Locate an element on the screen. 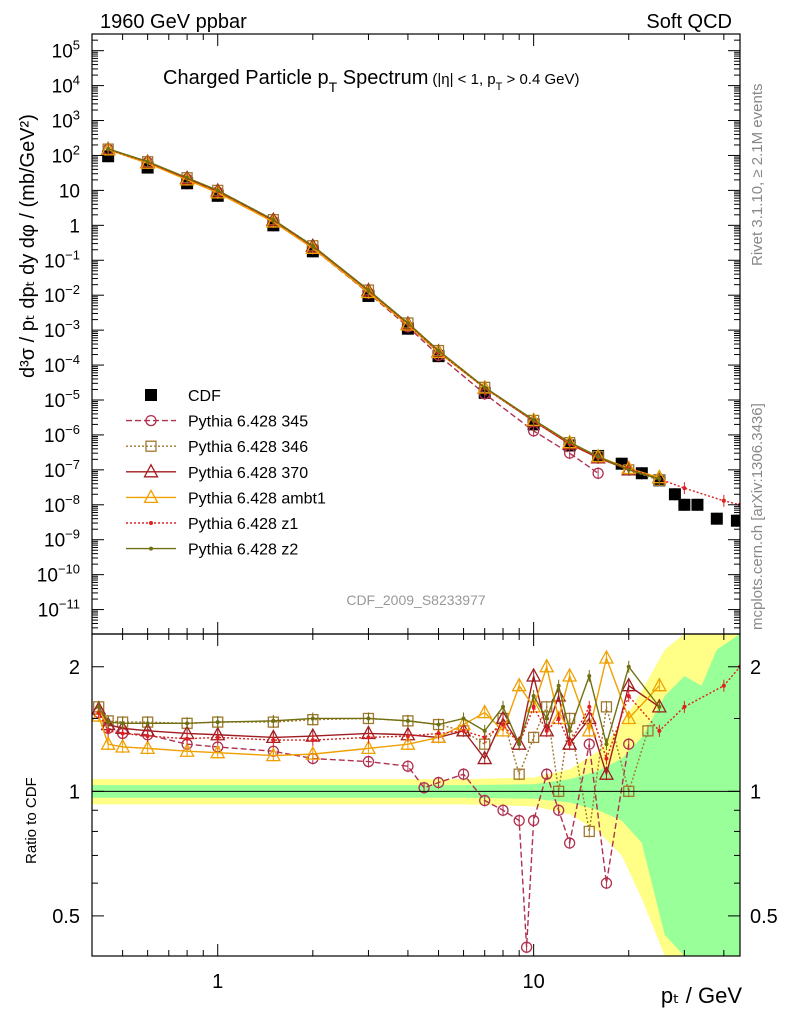  ratio-y-tick-label-left: 2 is located at coordinates (74, 668).